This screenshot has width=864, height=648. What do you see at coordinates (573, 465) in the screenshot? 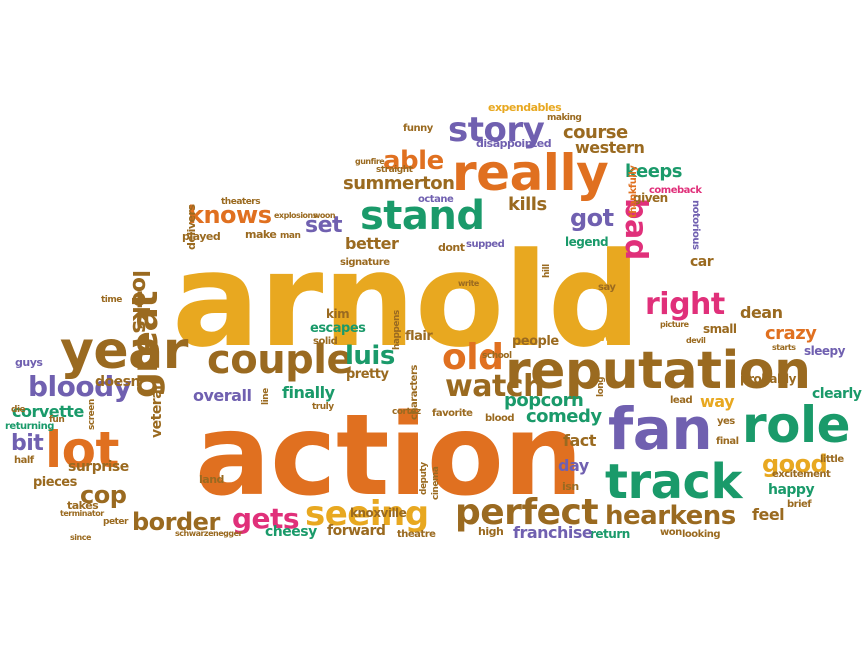
I see `cloud-word: day` at bounding box center [573, 465].